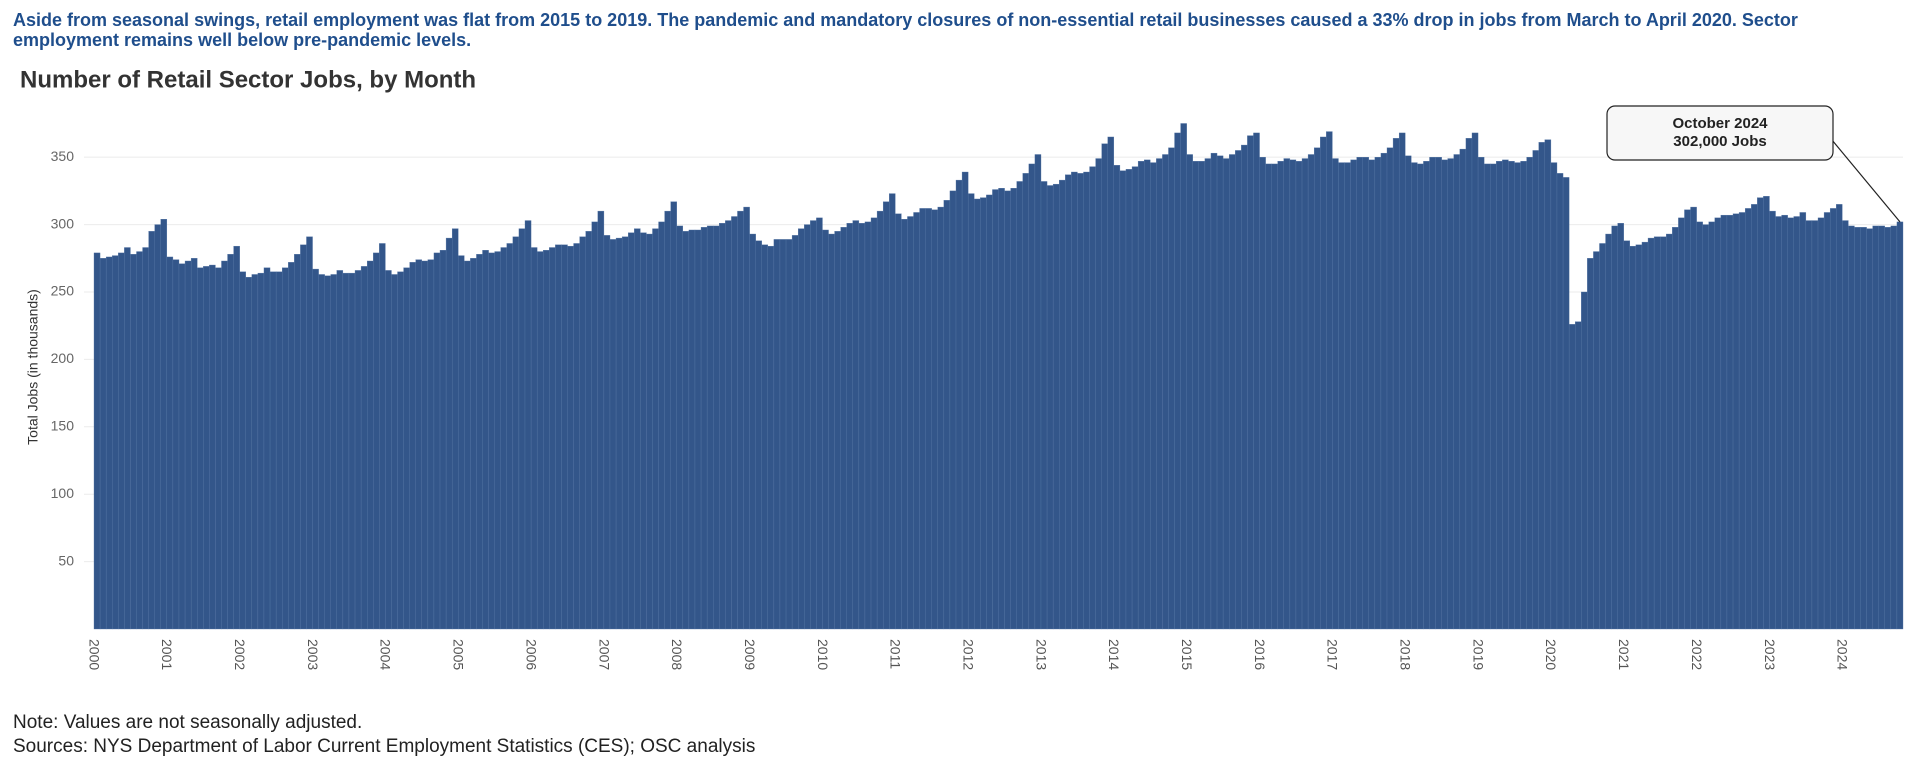 This screenshot has height=769, width=1920. Describe the element at coordinates (968, 654) in the screenshot. I see `x-tick-label: 2012` at that location.